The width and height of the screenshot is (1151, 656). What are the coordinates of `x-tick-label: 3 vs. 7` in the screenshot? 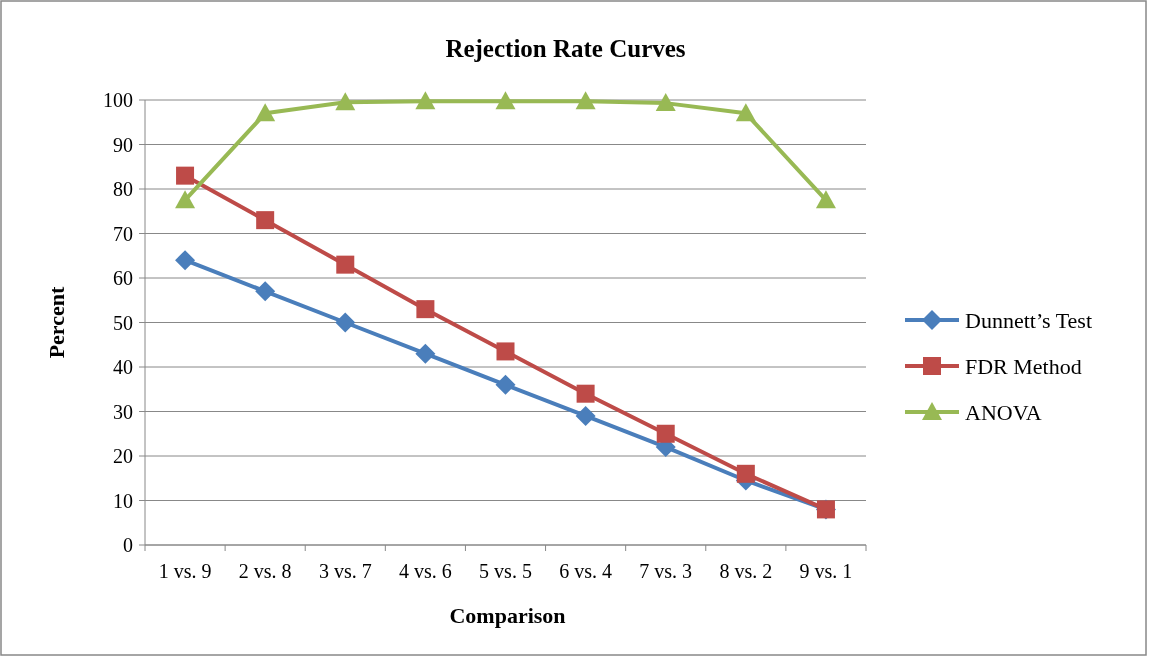 It's located at (345, 571).